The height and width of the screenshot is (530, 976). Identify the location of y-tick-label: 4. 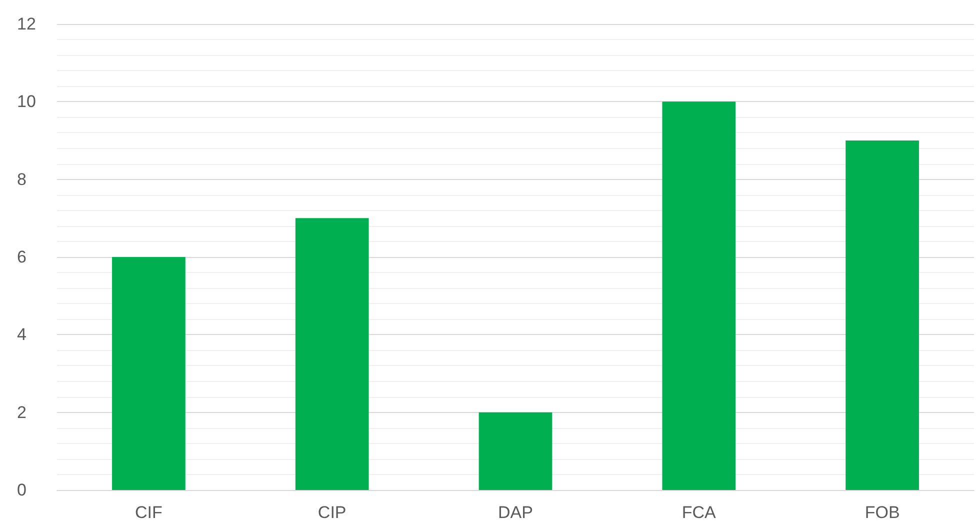
(21, 334).